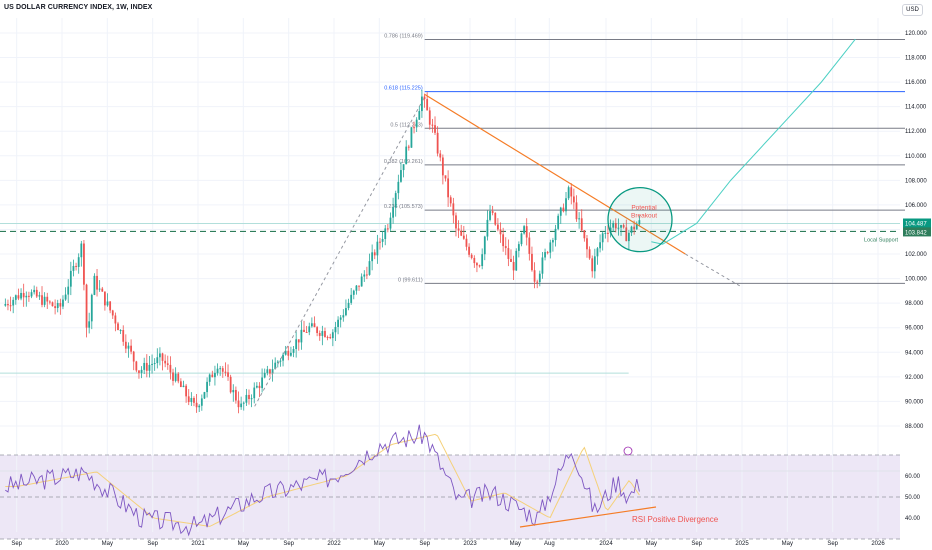  Describe the element at coordinates (916, 59) in the screenshot. I see `price-tick-label: 118.000` at that location.